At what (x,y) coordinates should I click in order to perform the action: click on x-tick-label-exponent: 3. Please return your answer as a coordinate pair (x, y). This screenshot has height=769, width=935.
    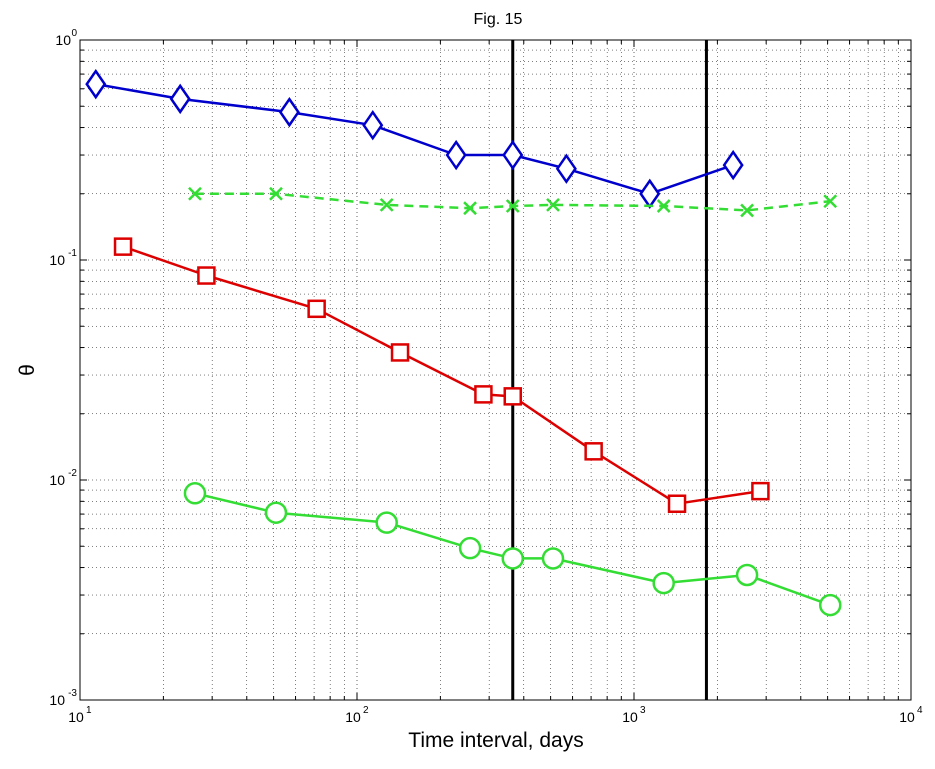
    Looking at the image, I should click on (643, 710).